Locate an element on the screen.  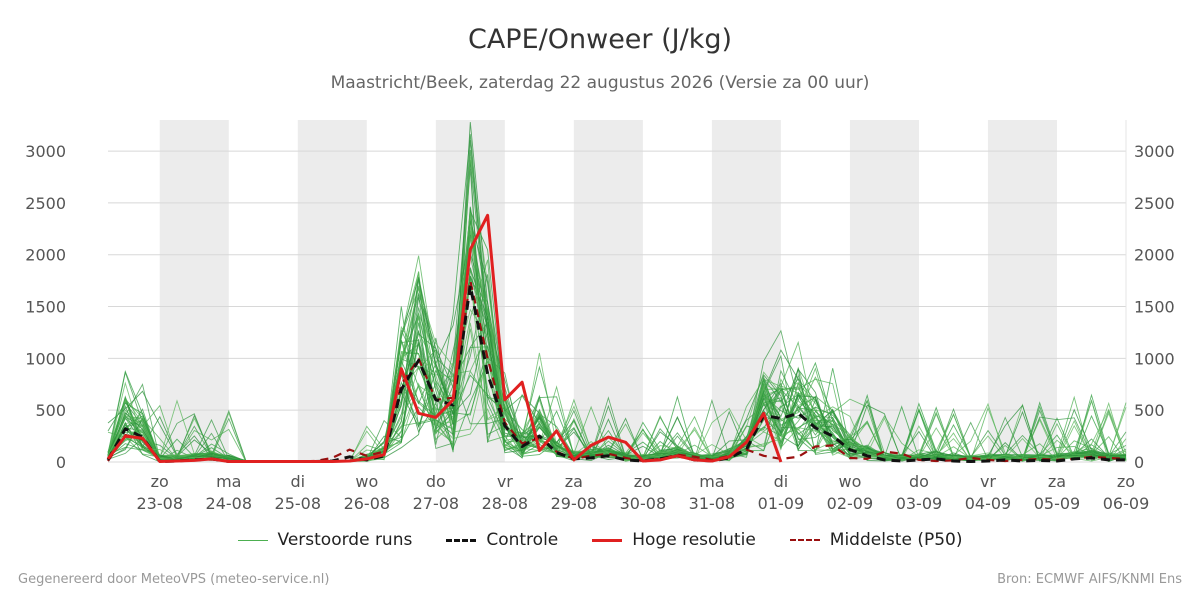
y-axis-right: 0 500 1000 1500 2000 2500 3000 is located at coordinates (1154, 307).